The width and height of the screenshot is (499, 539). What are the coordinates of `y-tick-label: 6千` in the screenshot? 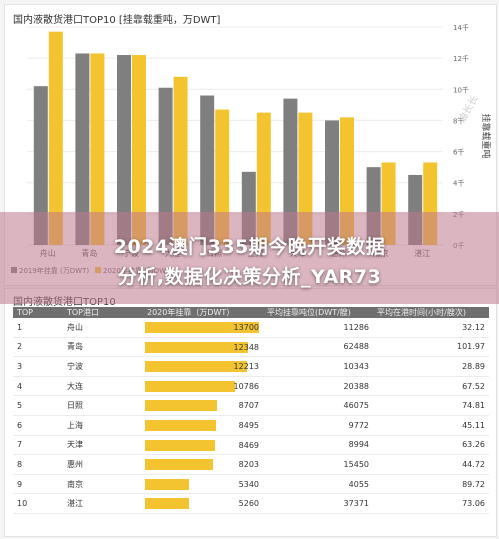 It's located at (458, 152).